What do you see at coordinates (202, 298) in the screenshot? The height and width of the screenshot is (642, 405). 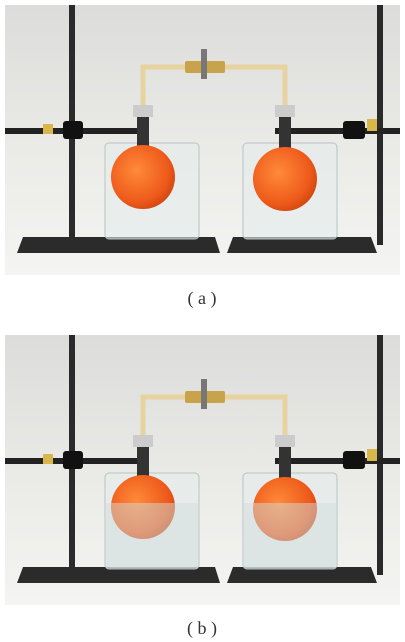 I see `caption: ( a )` at bounding box center [202, 298].